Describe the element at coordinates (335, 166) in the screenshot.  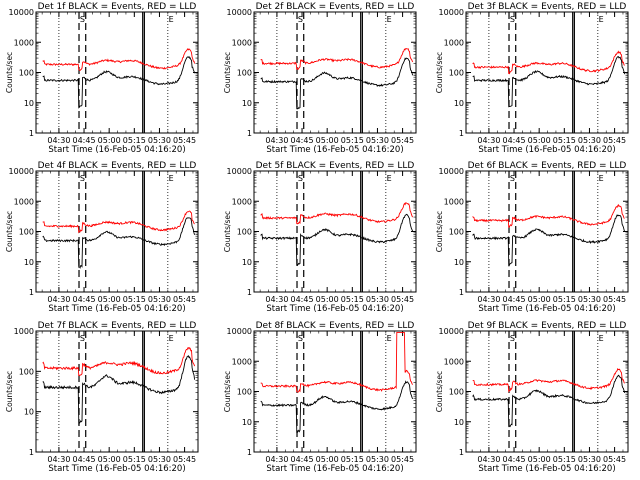
I see `panel-title: Det 5f BLACK = Events, RED = LLD` at that location.